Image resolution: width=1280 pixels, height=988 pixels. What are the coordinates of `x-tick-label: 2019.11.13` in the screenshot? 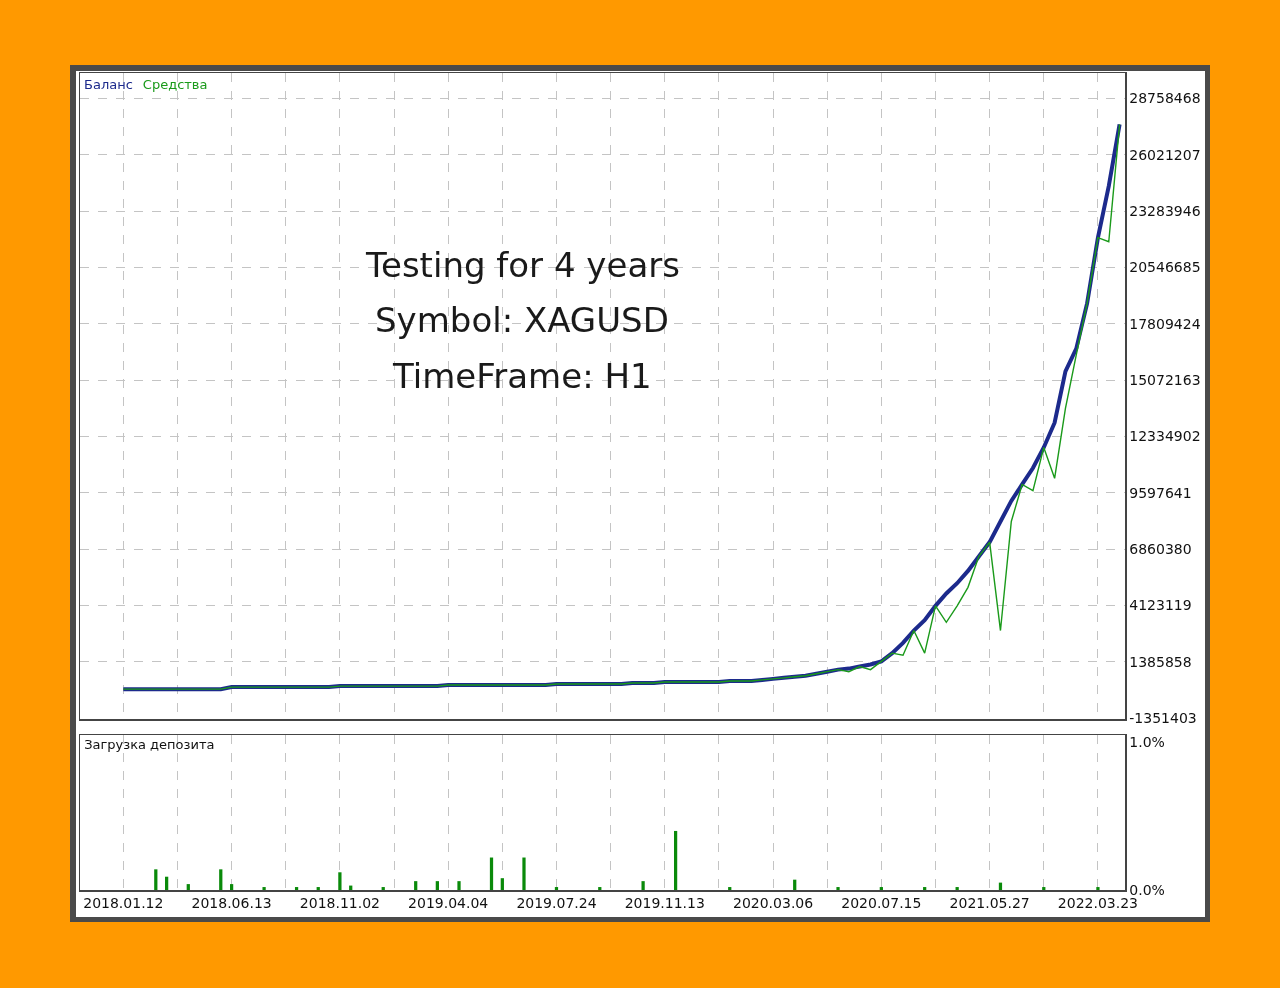 It's located at (664, 903).